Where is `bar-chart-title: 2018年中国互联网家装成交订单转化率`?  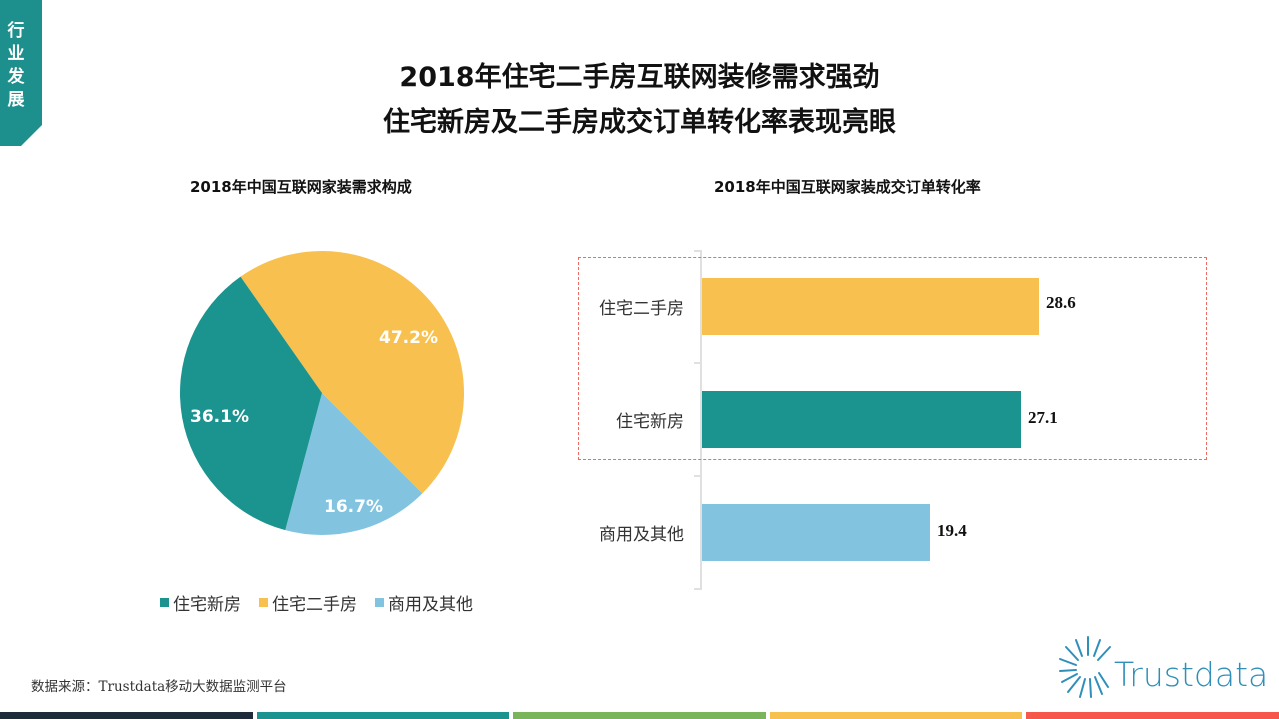
bar-chart-title: 2018年中国互联网家装成交订单转化率 is located at coordinates (847, 187).